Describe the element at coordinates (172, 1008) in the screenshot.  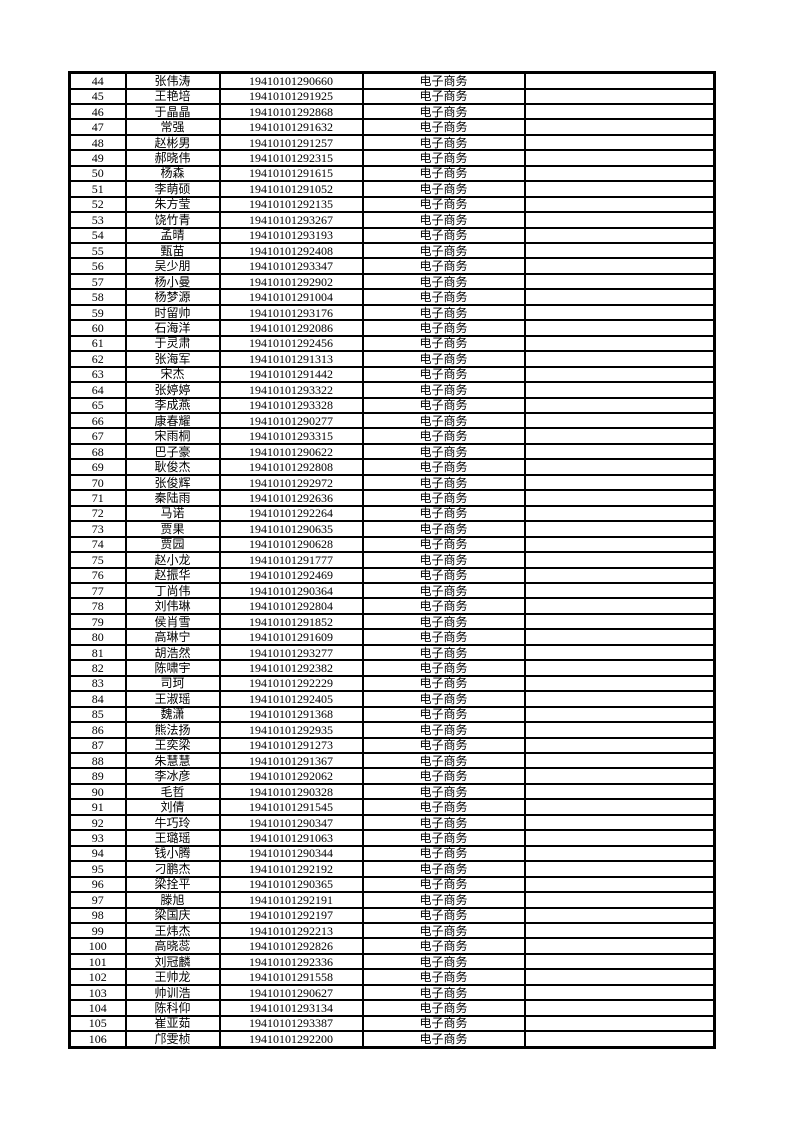
I see `student-name-cell: 陈科仰` at that location.